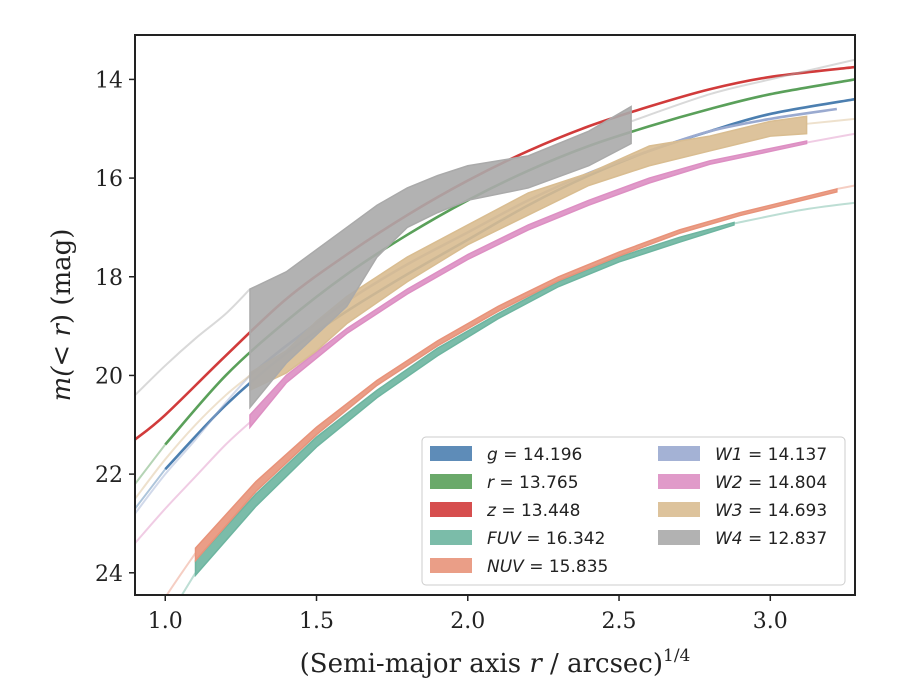 The image size is (900, 700). Describe the element at coordinates (467, 621) in the screenshot. I see `x-tick-label-2: 2.0` at that location.